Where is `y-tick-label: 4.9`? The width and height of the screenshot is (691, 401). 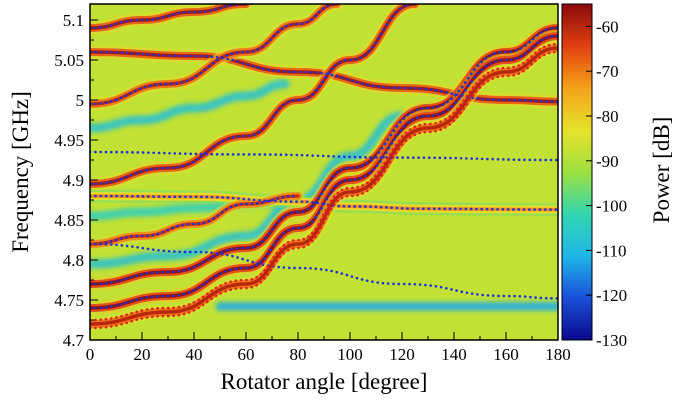 y-tick-label: 4.9 is located at coordinates (73, 180).